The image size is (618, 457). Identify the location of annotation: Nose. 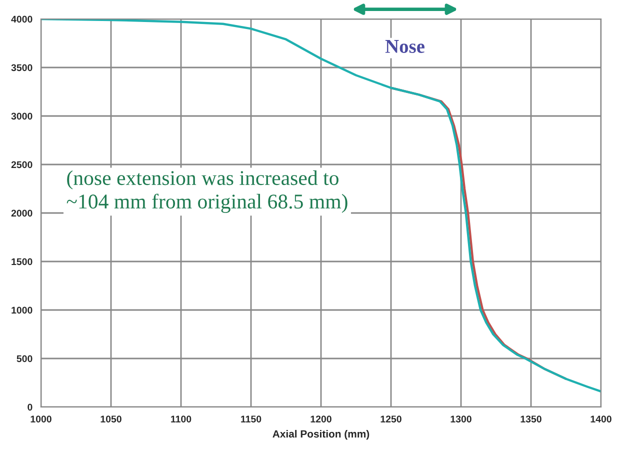
(404, 46).